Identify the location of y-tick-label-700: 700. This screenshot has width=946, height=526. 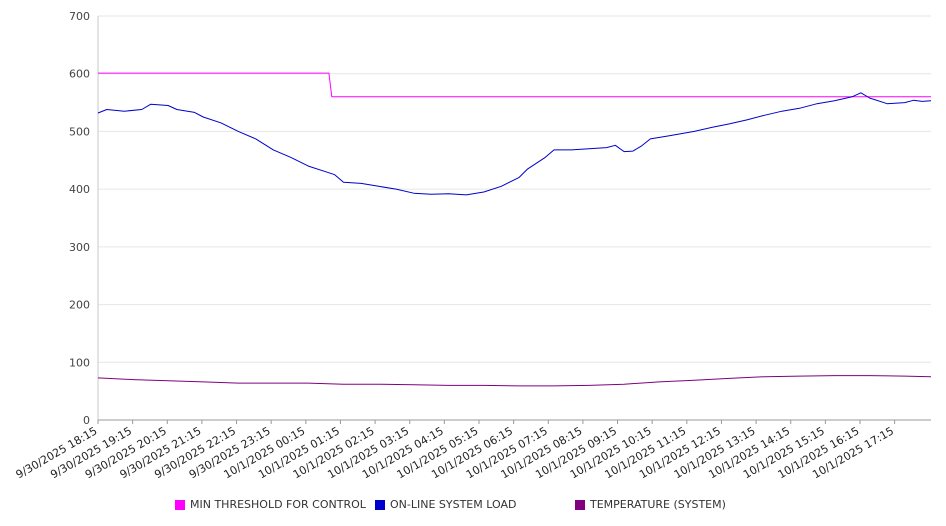
(79, 16).